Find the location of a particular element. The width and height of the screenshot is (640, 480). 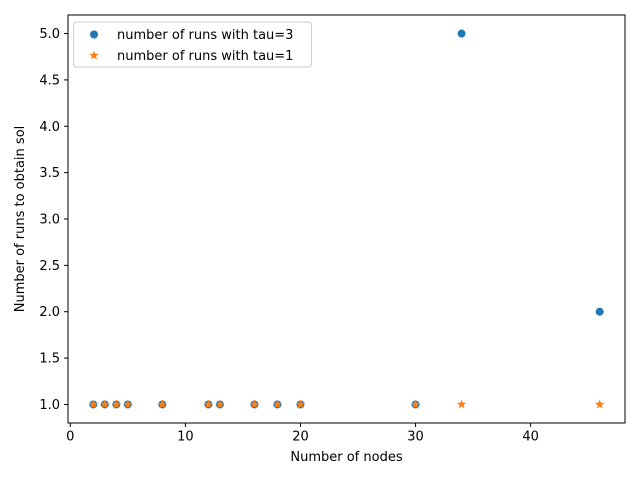

y-tick-label: 4.0 is located at coordinates (49, 127).